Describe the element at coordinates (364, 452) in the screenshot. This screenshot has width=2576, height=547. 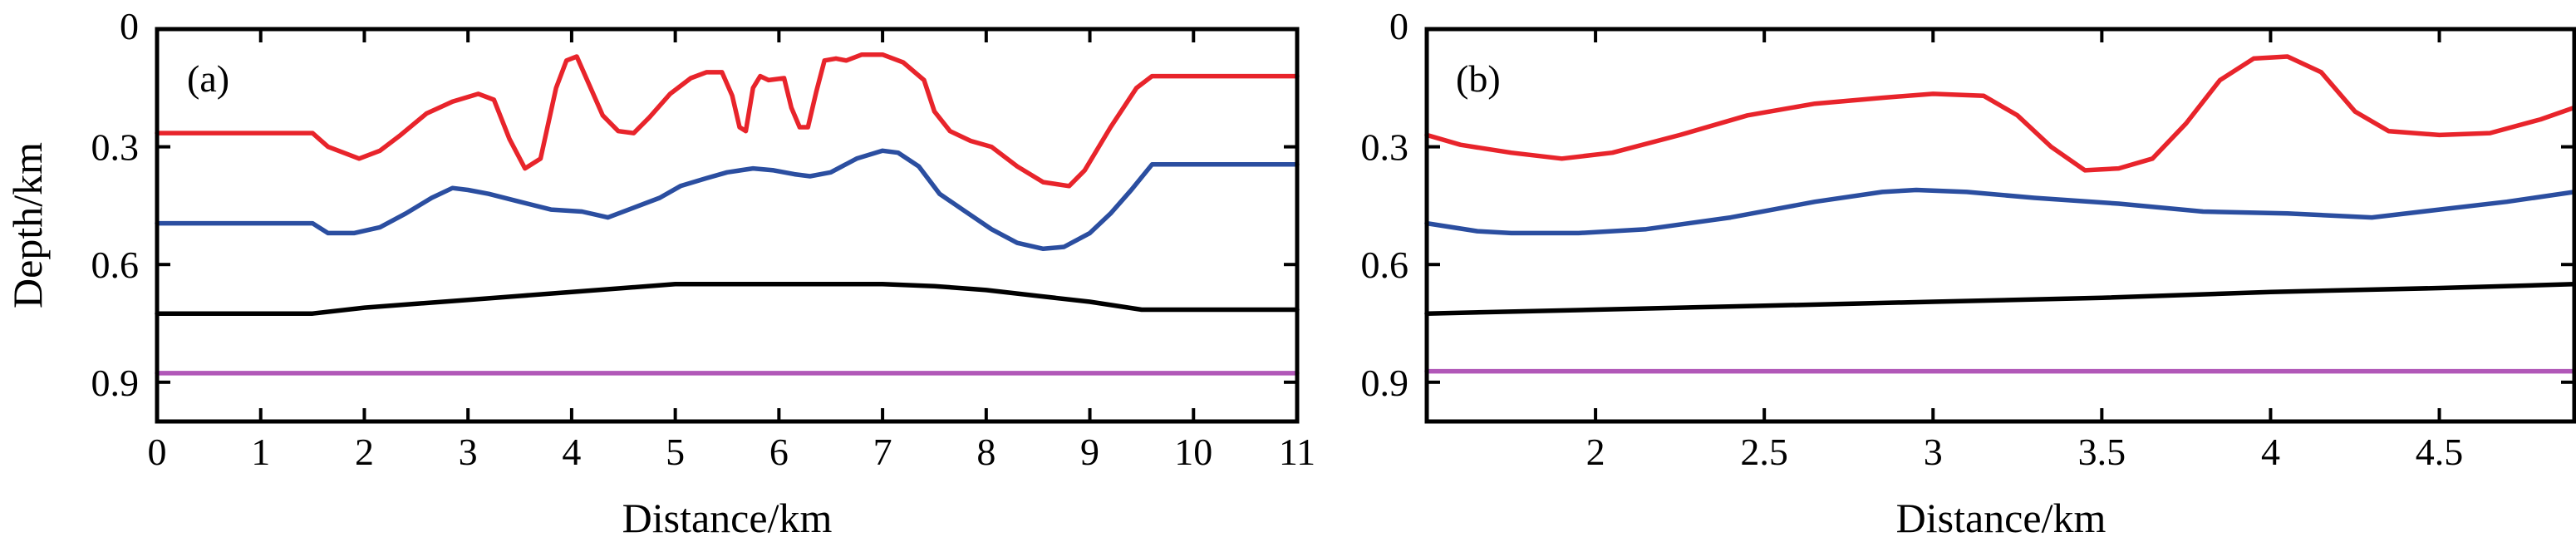
I see `panel-a-x-tick-label: 2` at that location.